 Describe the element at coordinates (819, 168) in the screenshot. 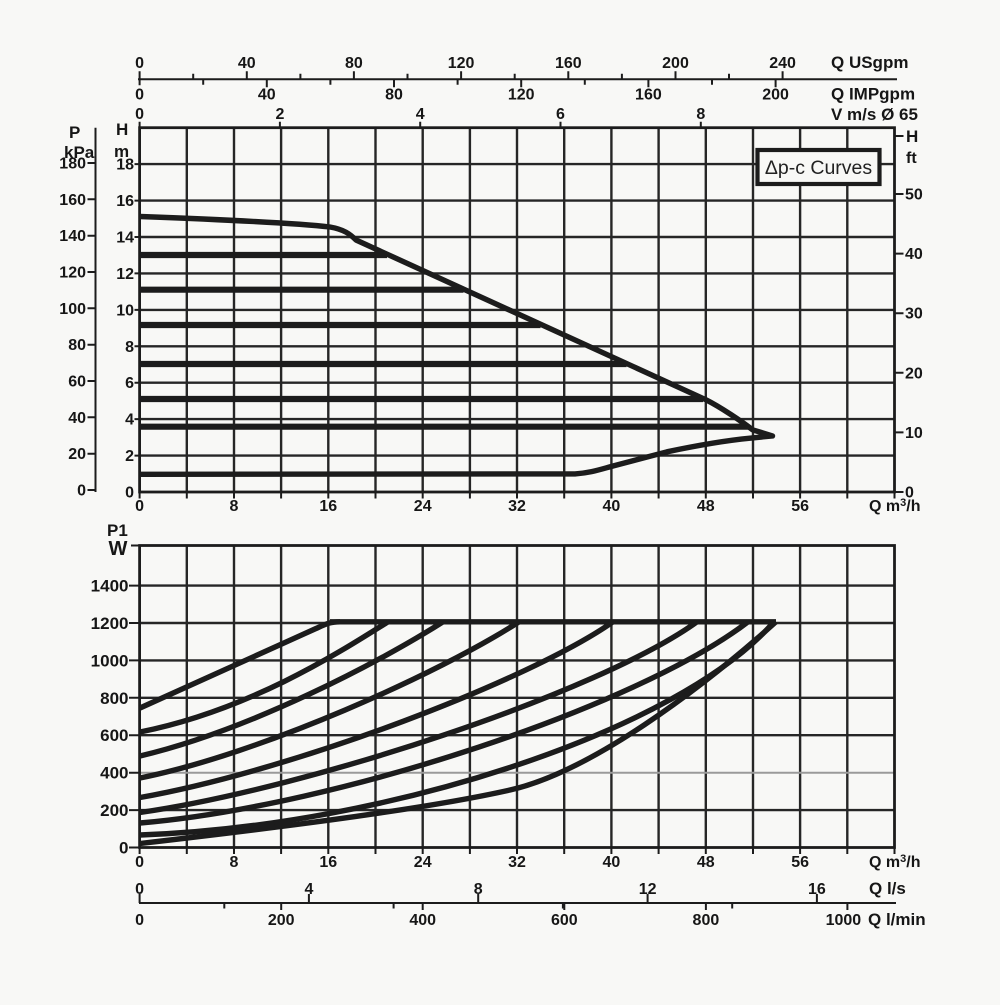

I see `svg-text: Δp-c Curves` at that location.